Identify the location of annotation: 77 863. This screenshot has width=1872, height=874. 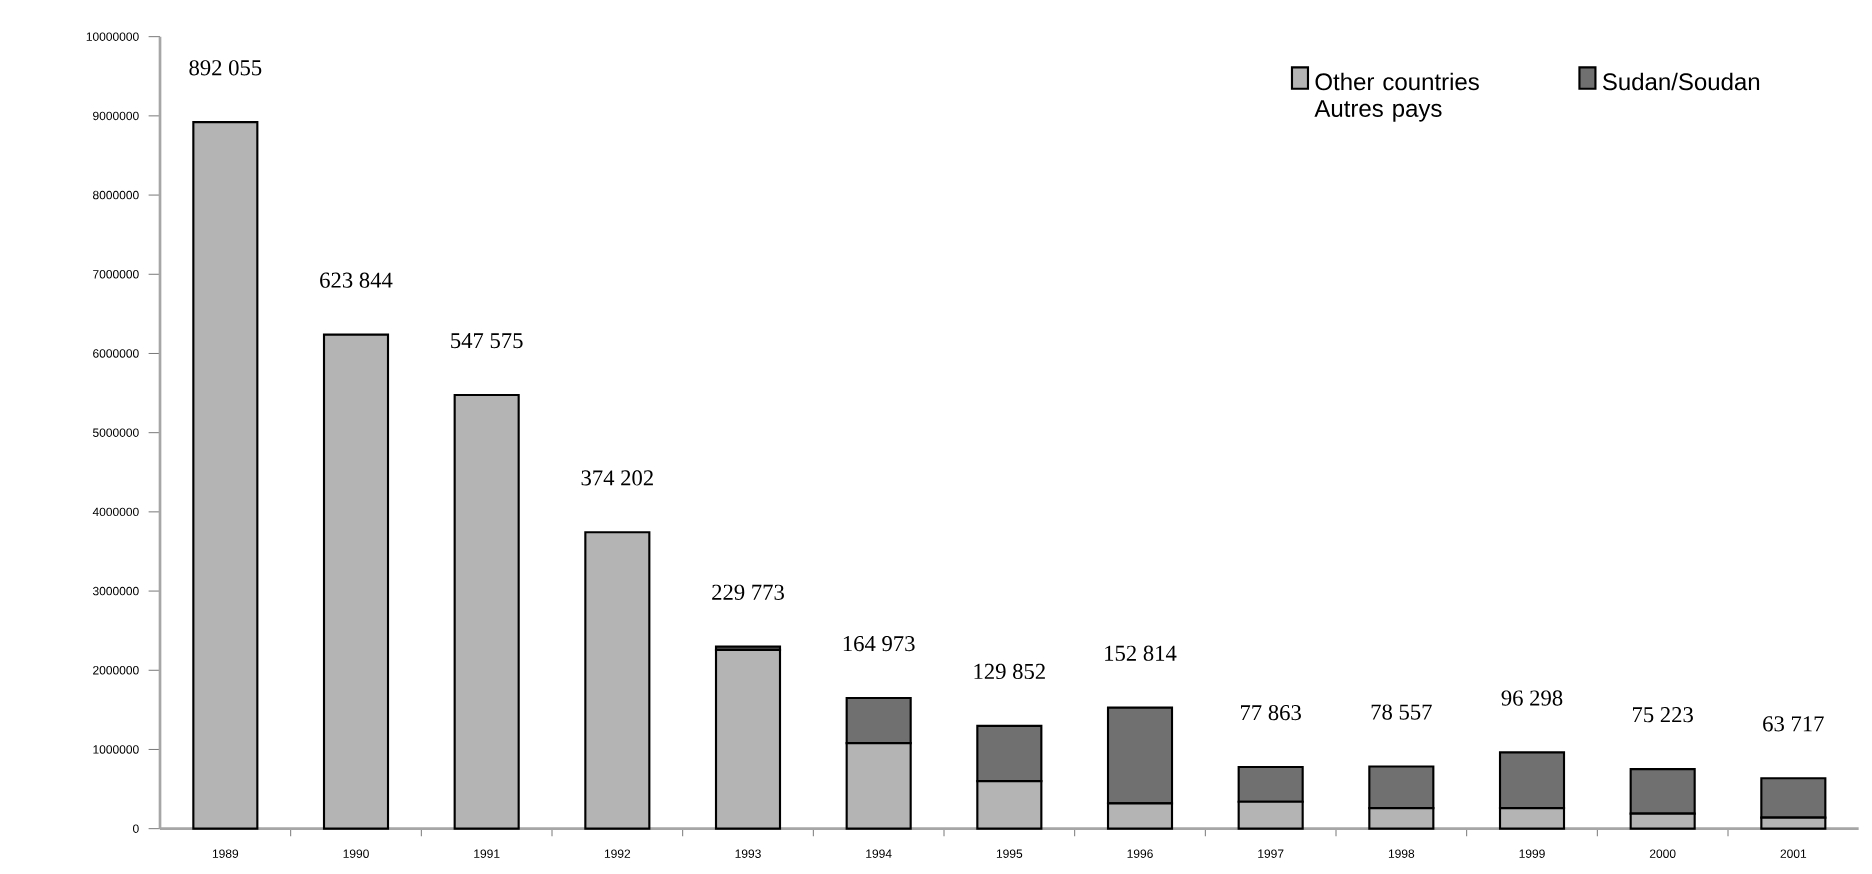
(1271, 712).